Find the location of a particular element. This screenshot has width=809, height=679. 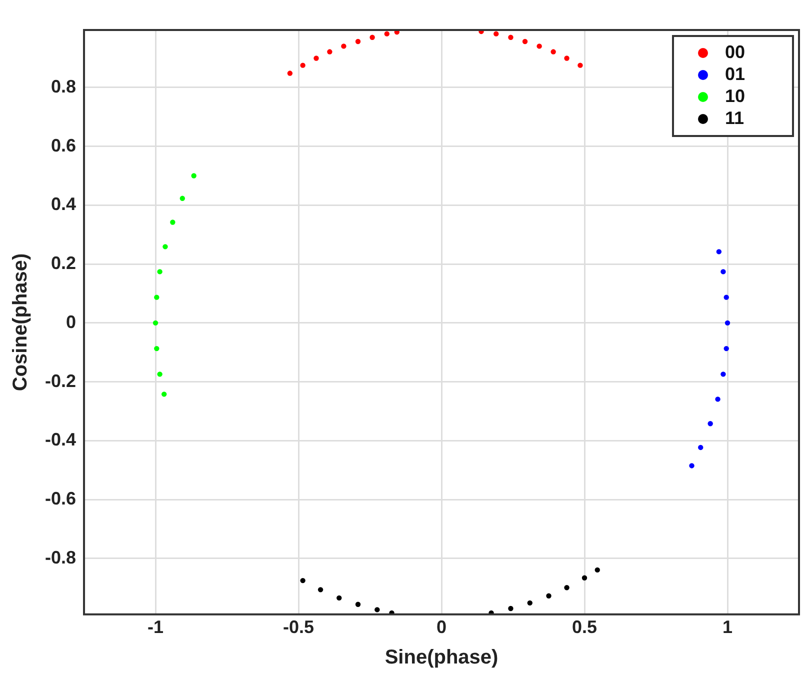

legend-label: 10 is located at coordinates (735, 96).